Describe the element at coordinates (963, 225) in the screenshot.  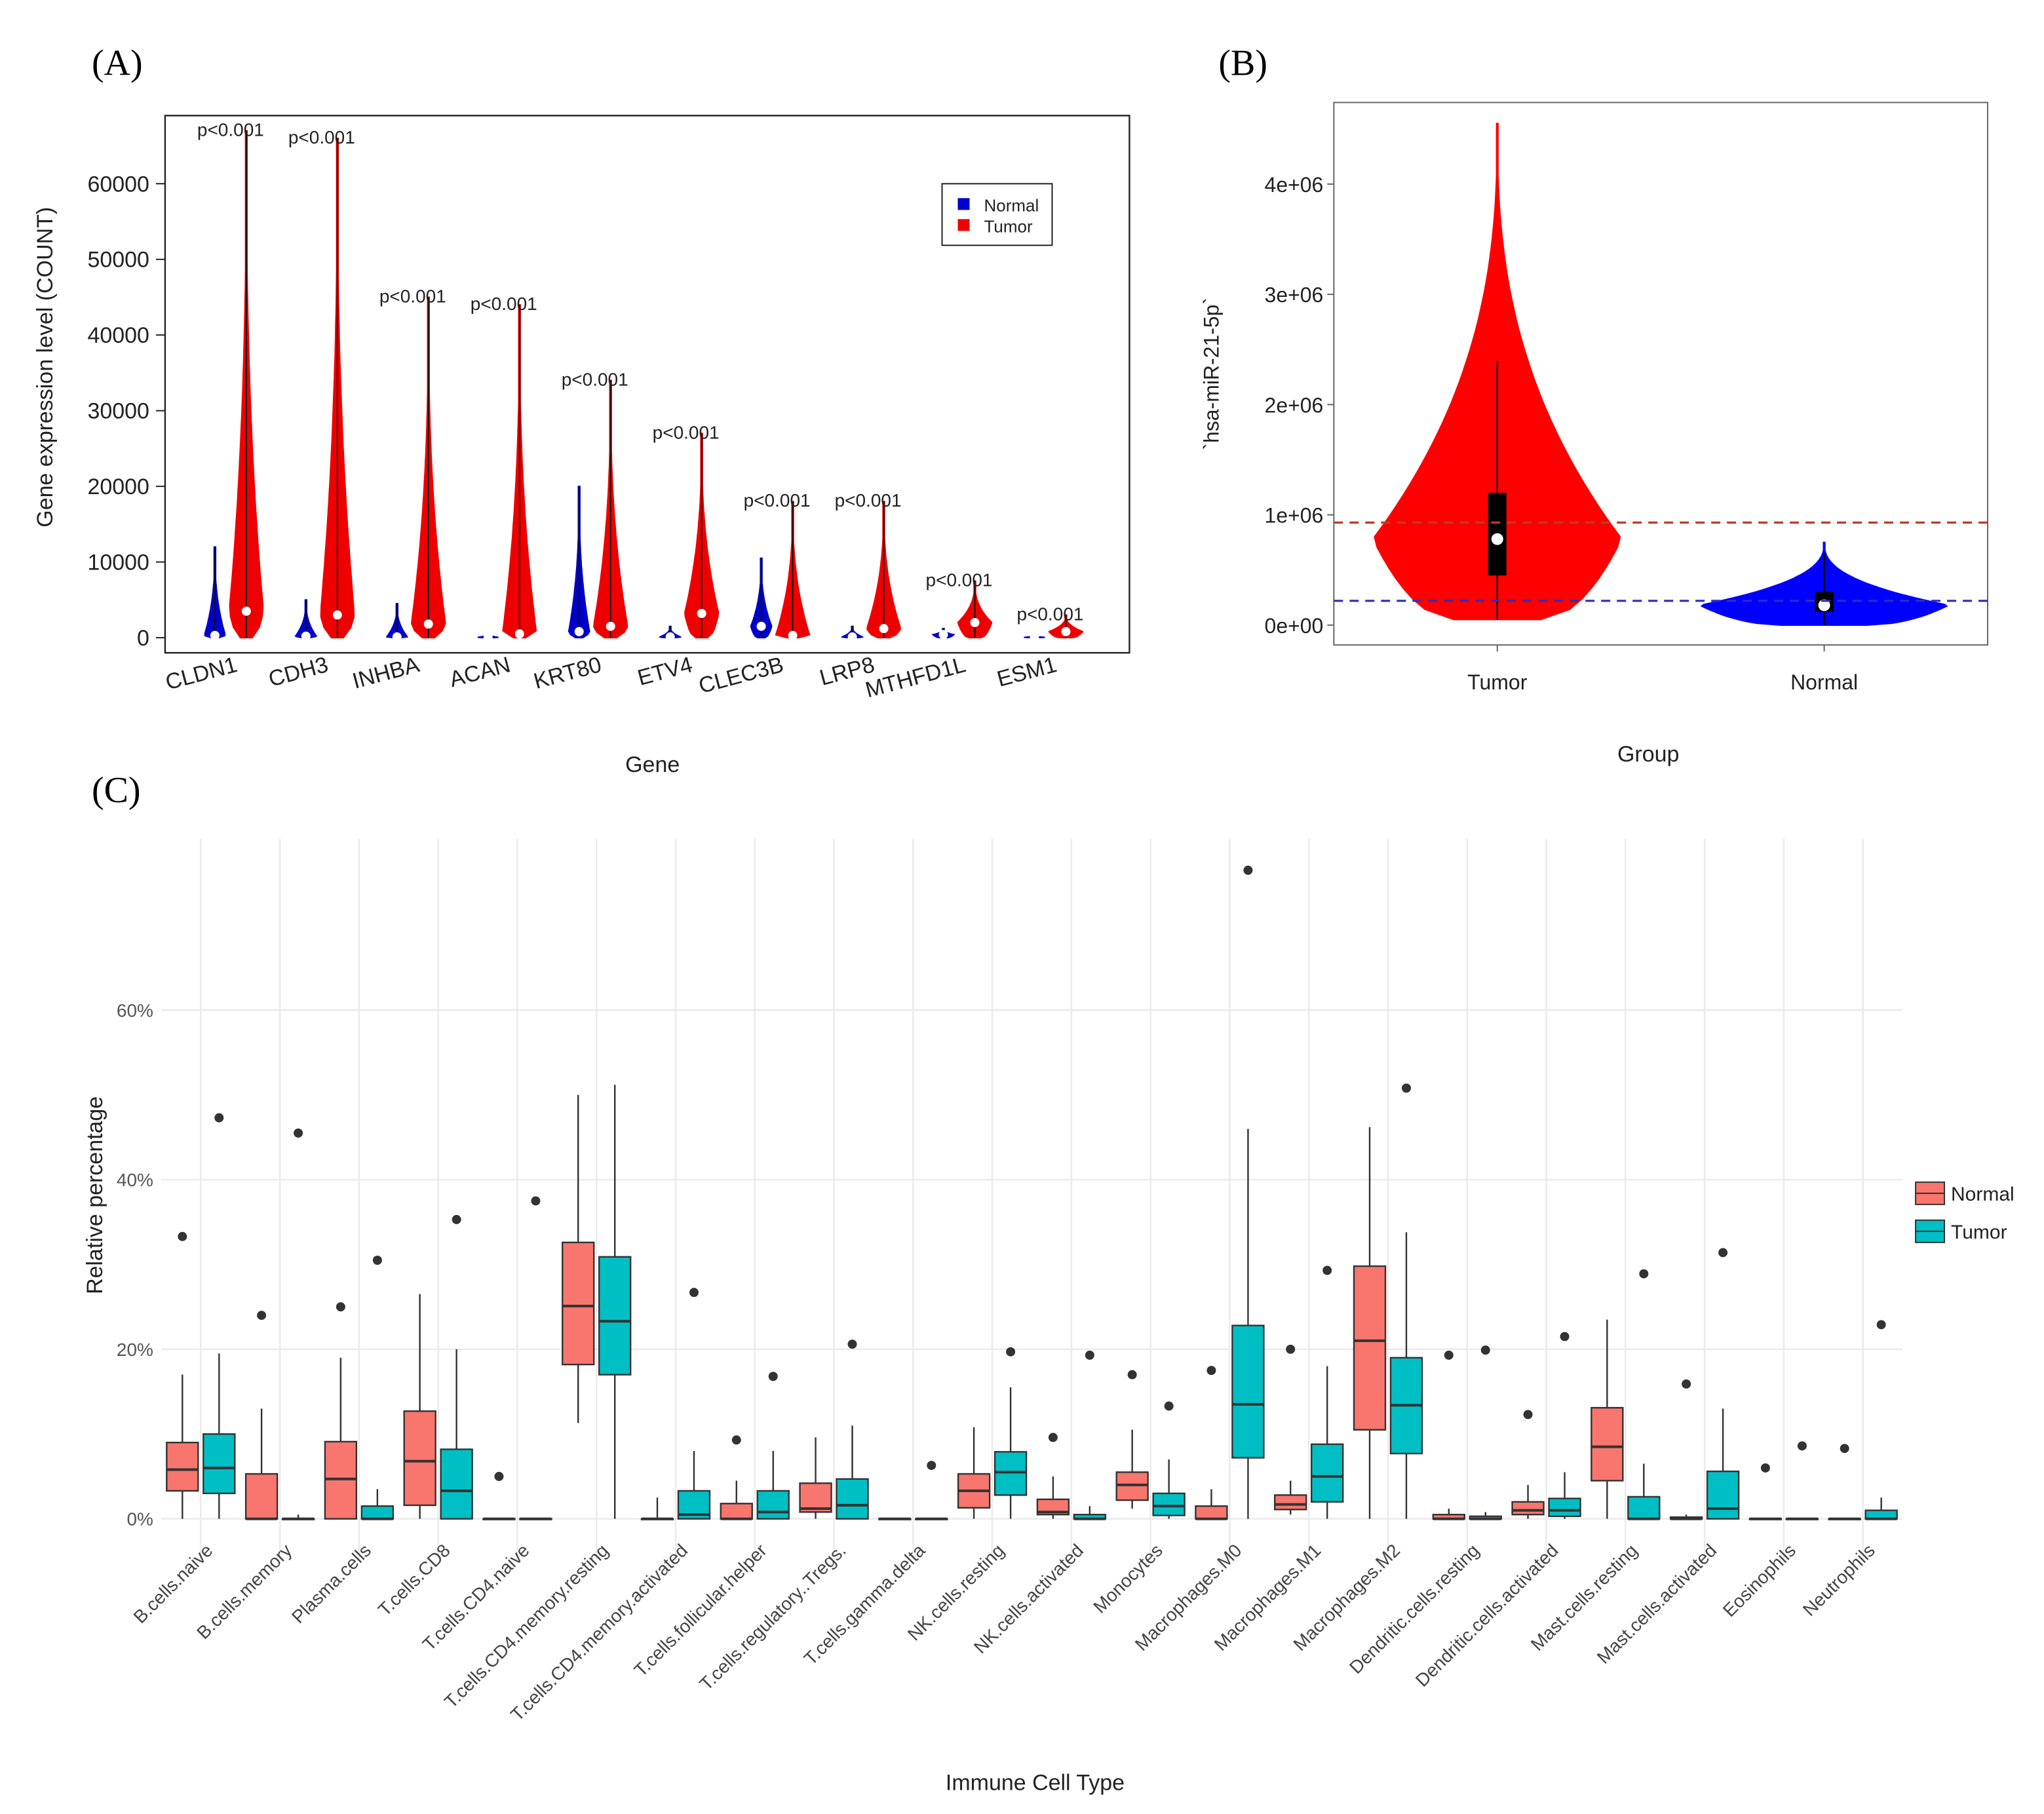
I see `legend-swatch` at that location.